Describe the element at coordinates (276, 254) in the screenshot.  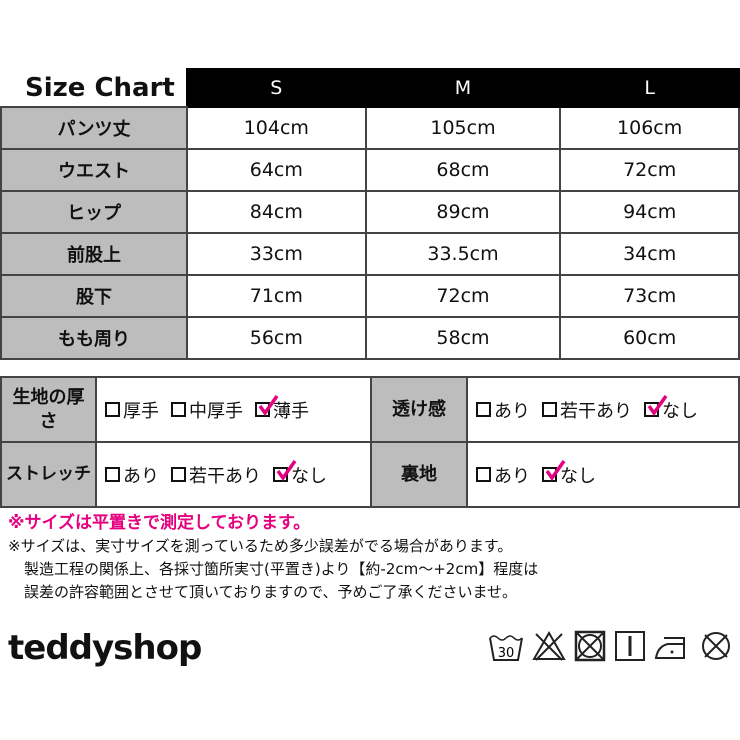
I see `measurement-value: 33cm` at that location.